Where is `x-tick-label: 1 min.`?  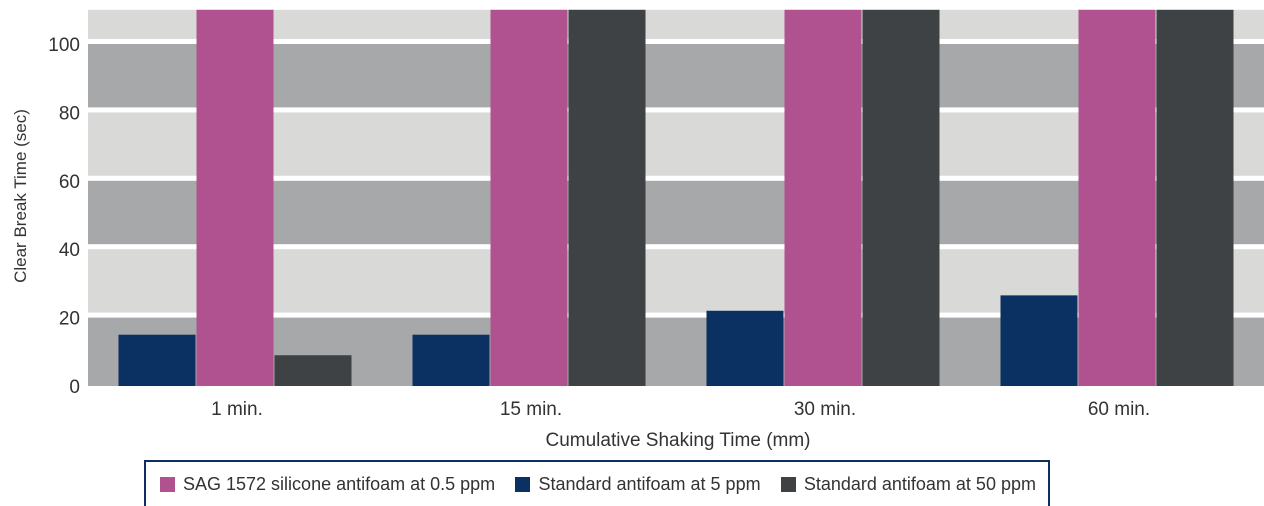
x-tick-label: 1 min. is located at coordinates (237, 409).